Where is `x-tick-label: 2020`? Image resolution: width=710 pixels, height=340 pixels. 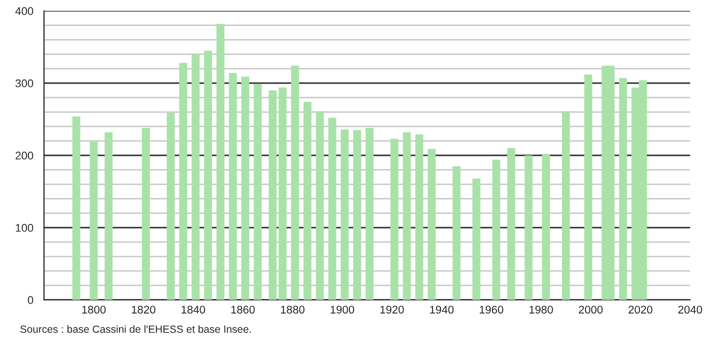 x-tick-label: 2020 is located at coordinates (640, 310).